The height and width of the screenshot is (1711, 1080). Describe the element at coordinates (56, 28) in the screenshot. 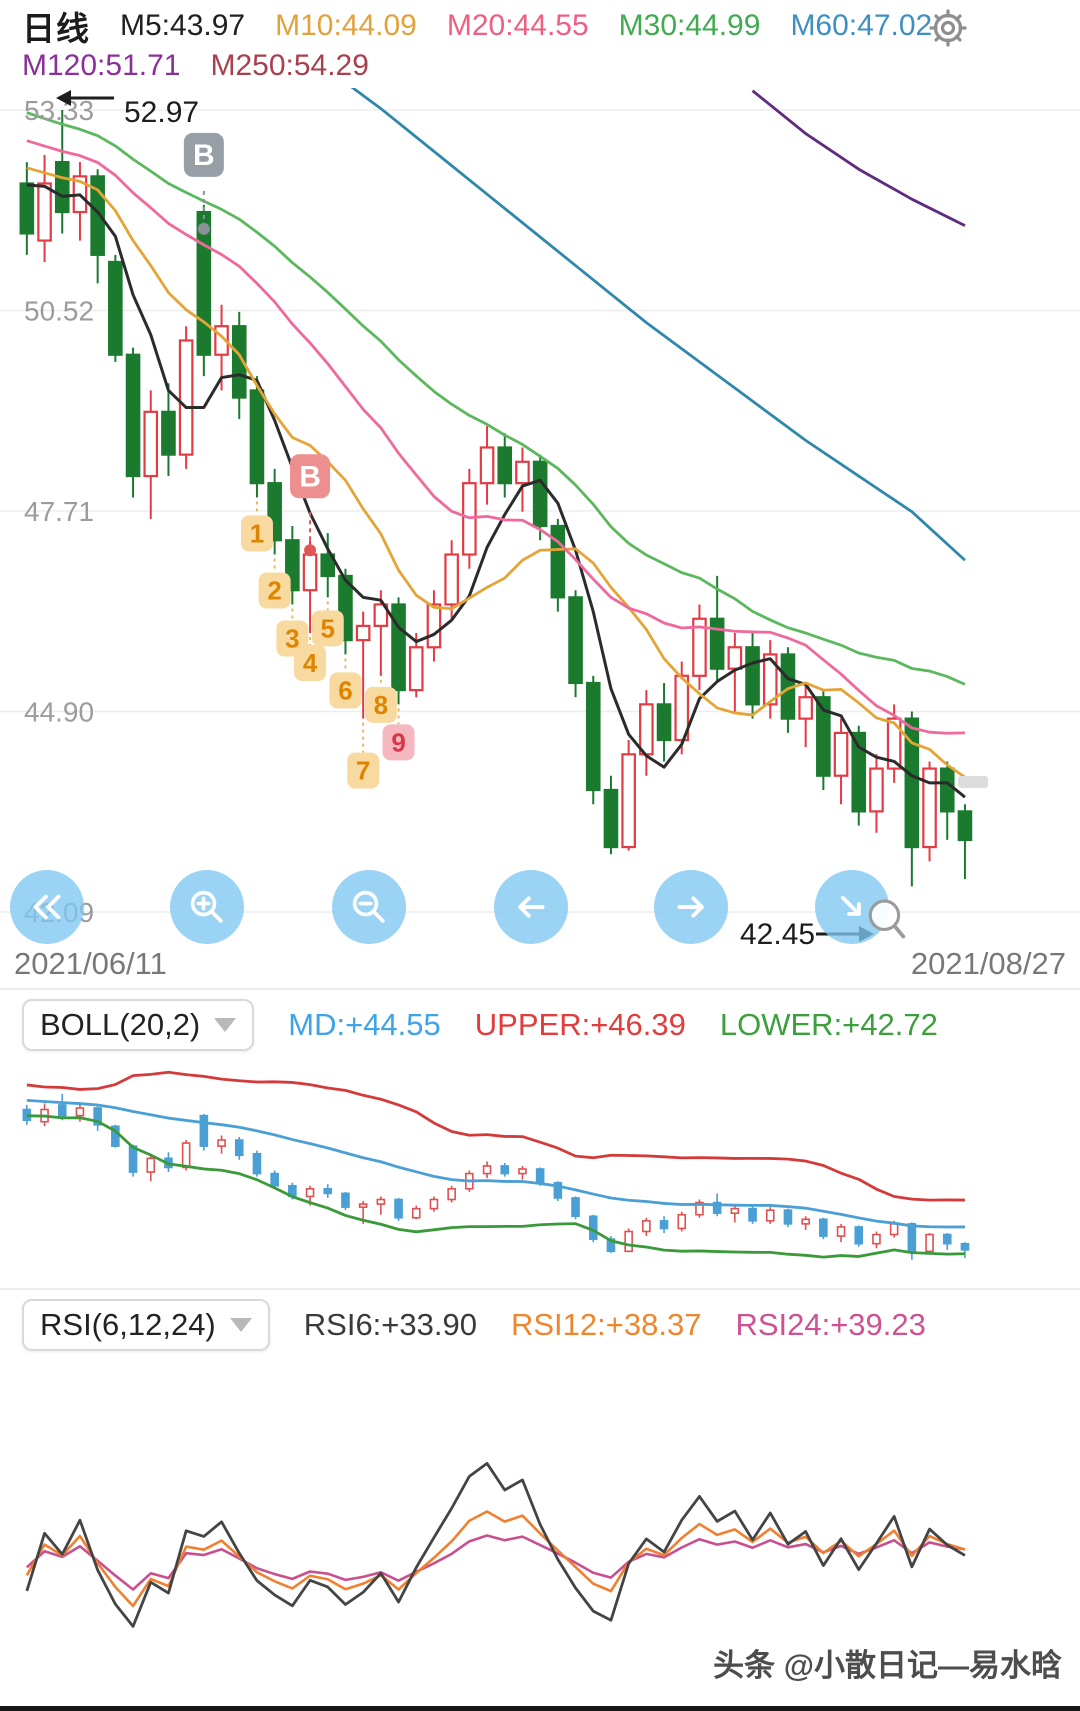

I see `period-selector: 日线` at that location.